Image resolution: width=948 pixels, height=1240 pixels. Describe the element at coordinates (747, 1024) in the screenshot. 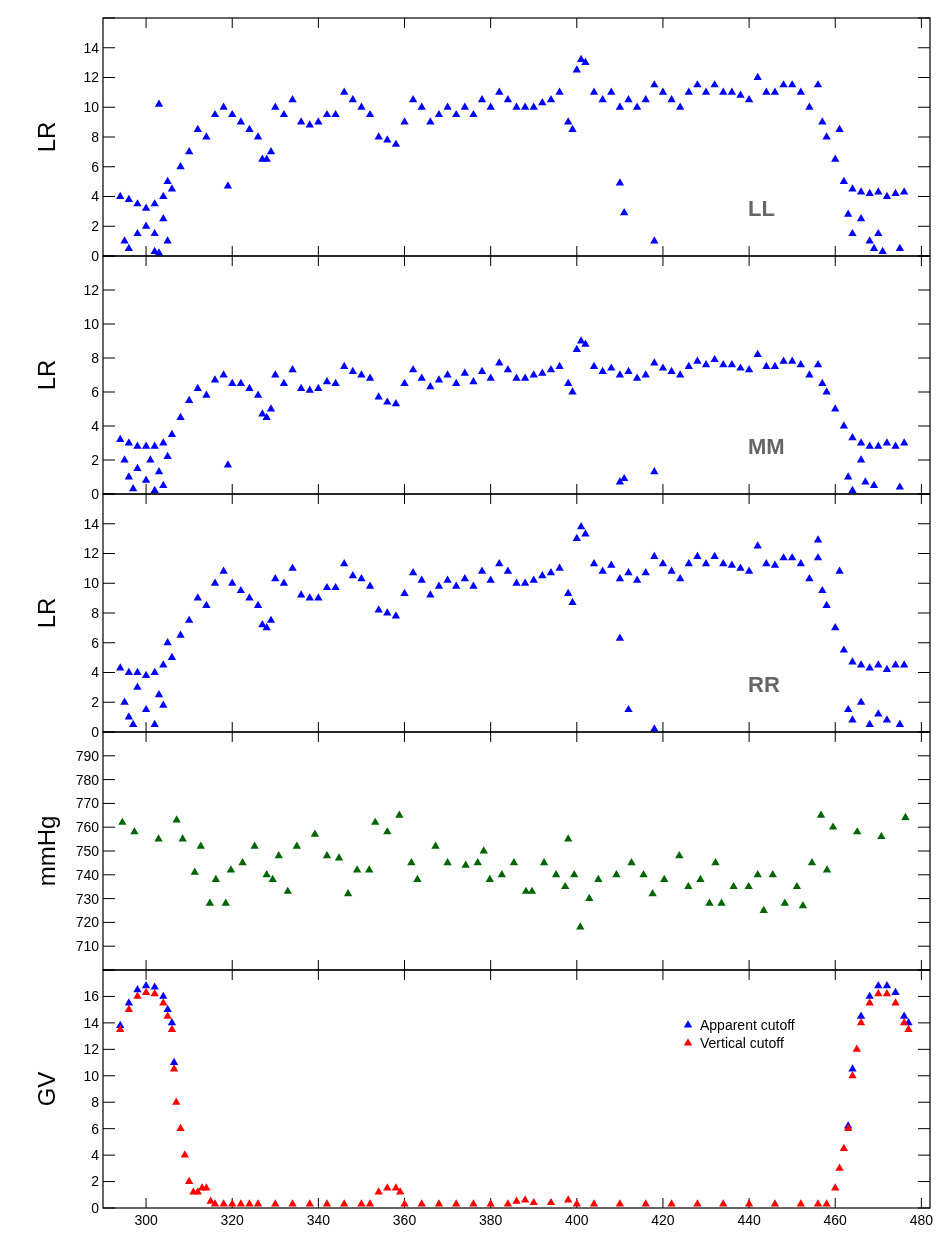

I see `legend-label: Apparent cutoff` at that location.